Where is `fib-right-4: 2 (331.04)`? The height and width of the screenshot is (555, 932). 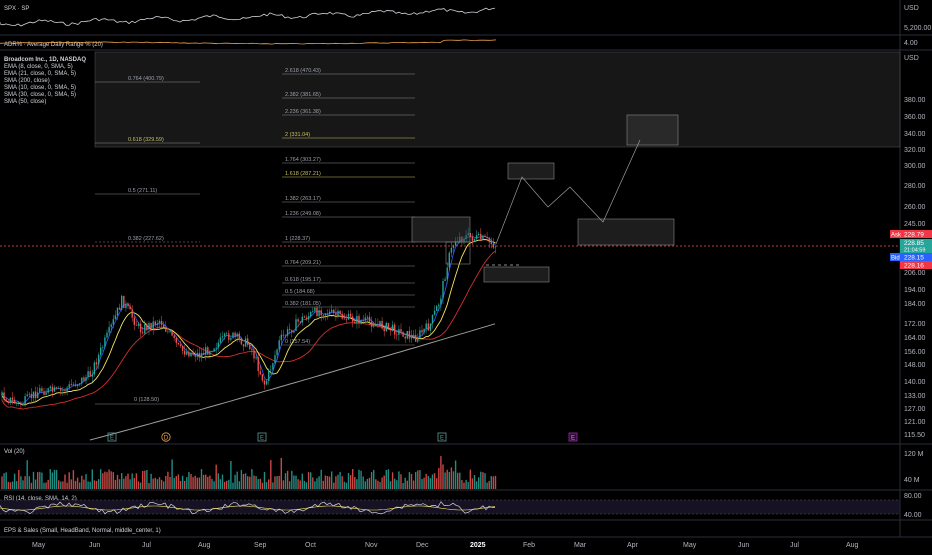 fib-right-4: 2 (331.04) is located at coordinates (297, 135).